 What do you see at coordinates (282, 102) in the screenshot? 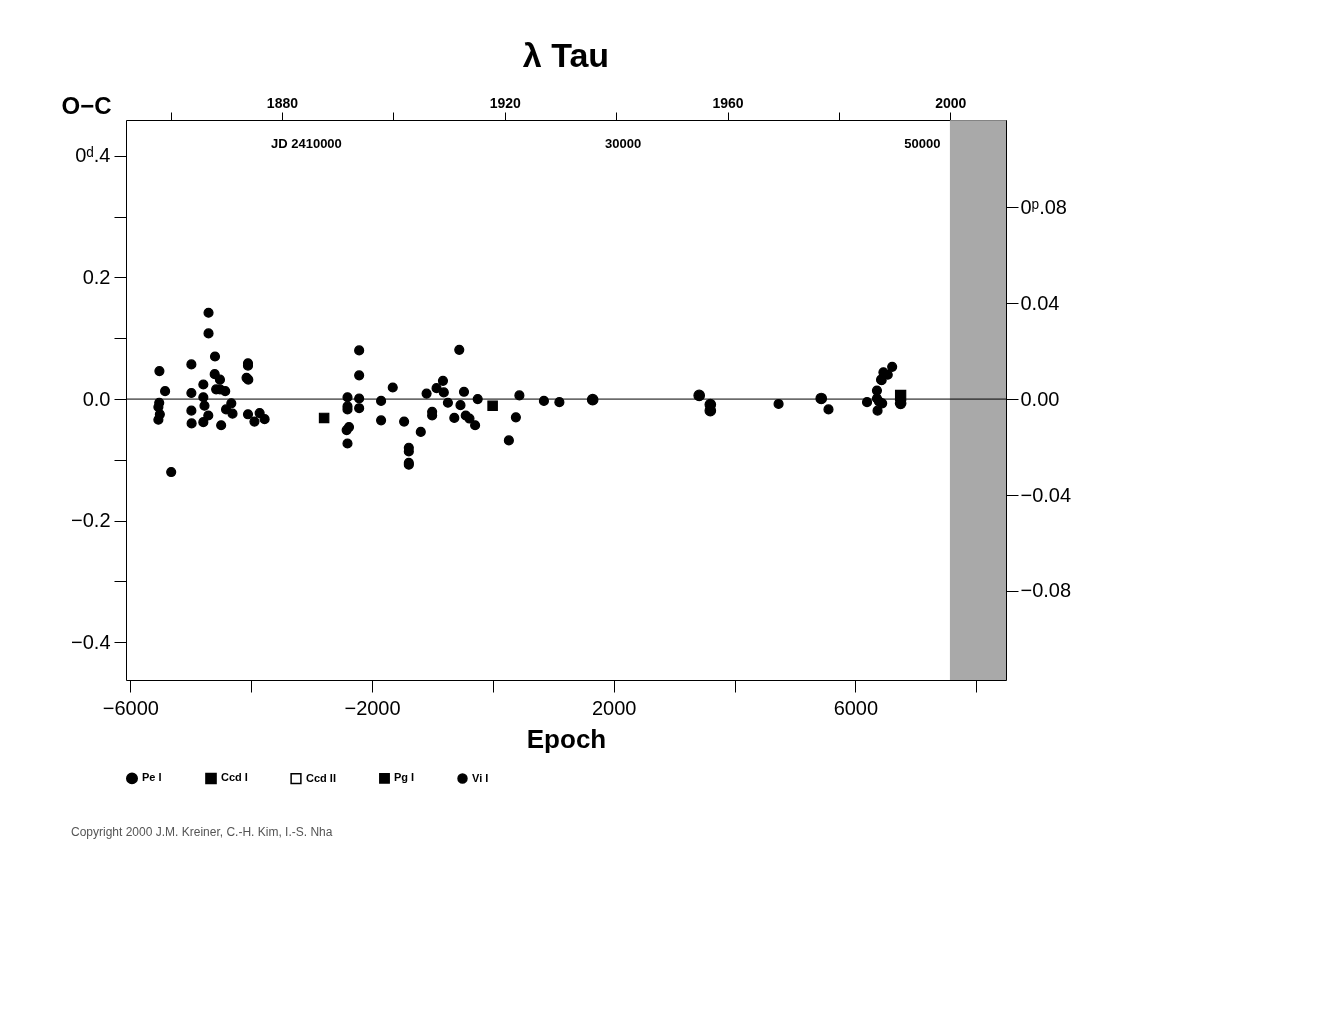
I see `x2-tick-label: 1880` at bounding box center [282, 102].